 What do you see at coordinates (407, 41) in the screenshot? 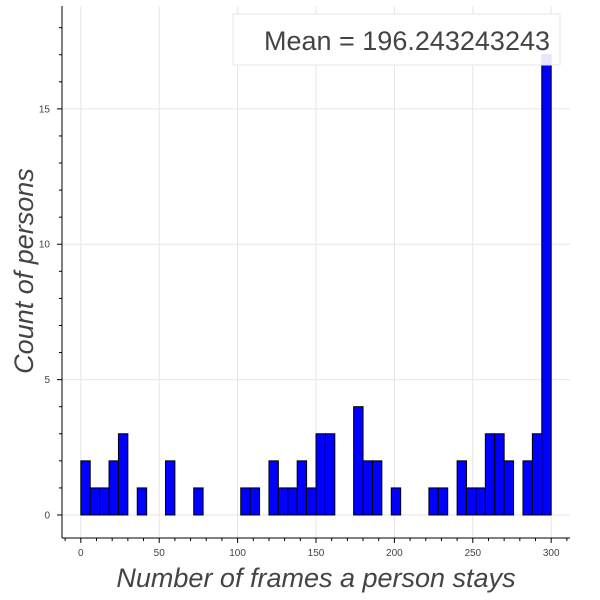
I see `mean-annotation: Mean = 196.243243243` at bounding box center [407, 41].